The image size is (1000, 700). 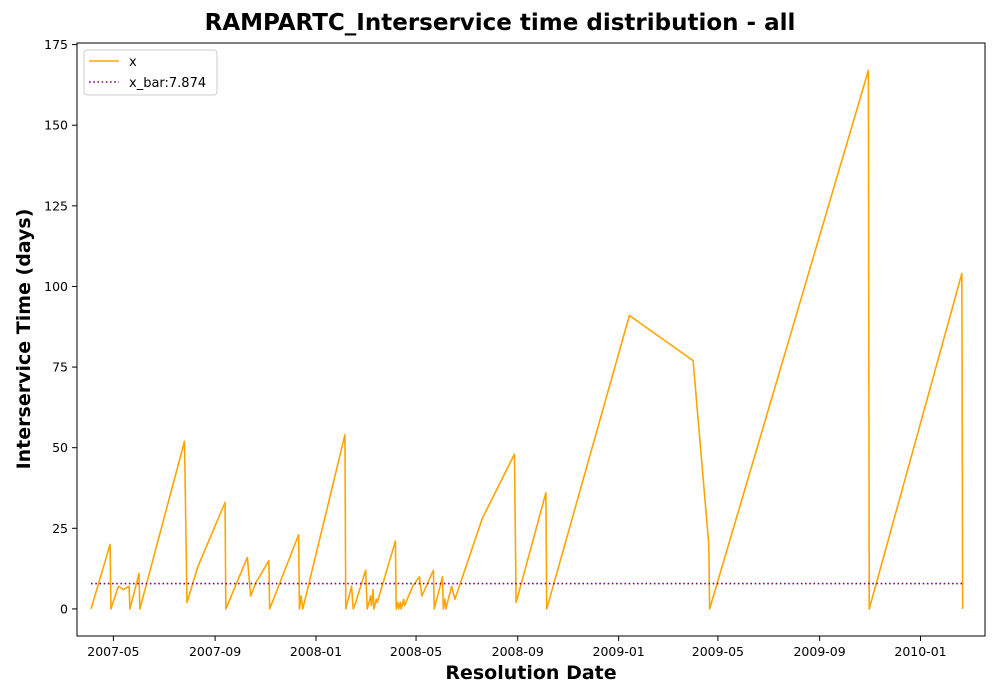 What do you see at coordinates (133, 62) in the screenshot?
I see `legend-entry-0: x` at bounding box center [133, 62].